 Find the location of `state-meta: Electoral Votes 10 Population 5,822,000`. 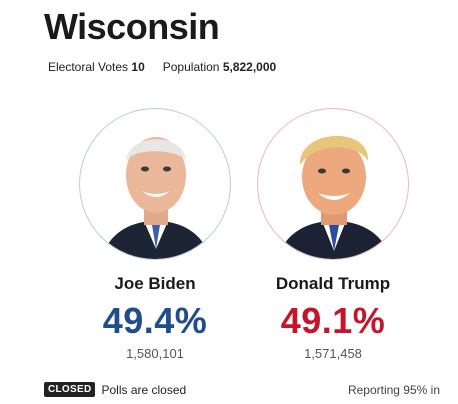

state-meta: Electoral Votes 10 Population 5,822,000 is located at coordinates (162, 67).